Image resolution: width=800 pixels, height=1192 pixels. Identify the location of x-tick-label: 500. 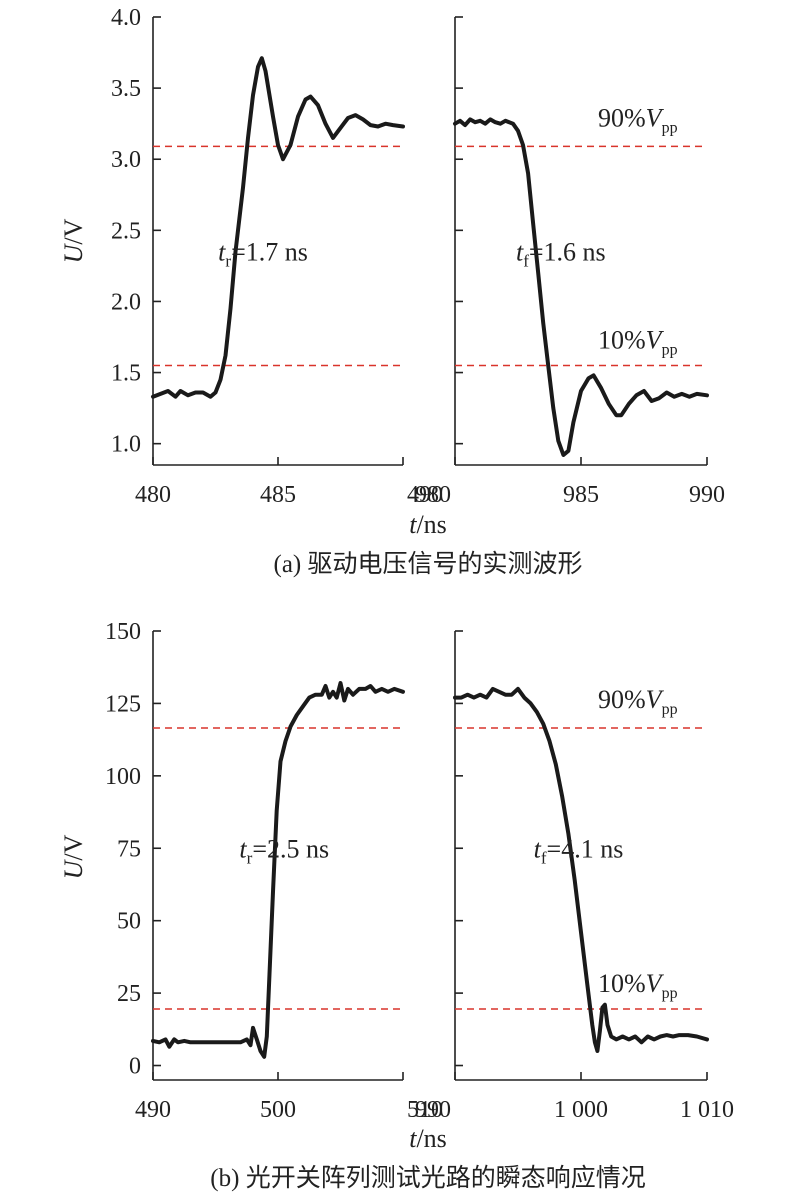
(278, 1110).